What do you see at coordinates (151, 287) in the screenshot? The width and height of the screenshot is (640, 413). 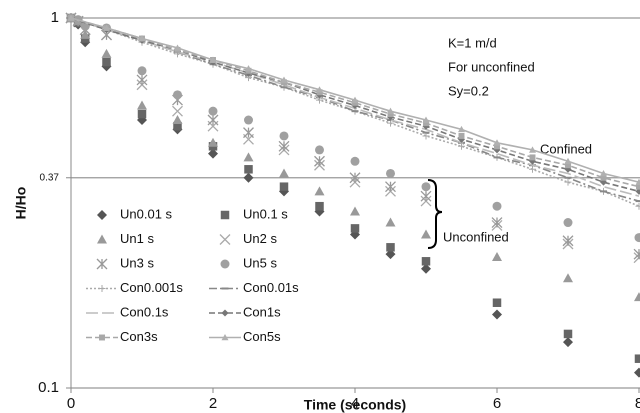 I see `legend-label: Con0.001s` at bounding box center [151, 287].